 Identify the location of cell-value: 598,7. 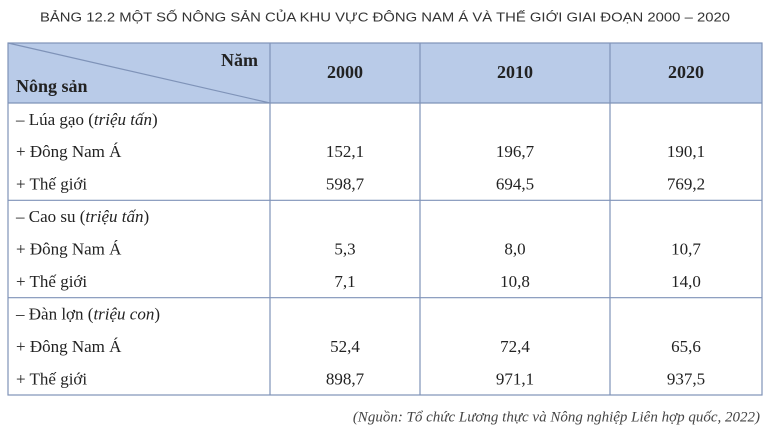
(345, 184).